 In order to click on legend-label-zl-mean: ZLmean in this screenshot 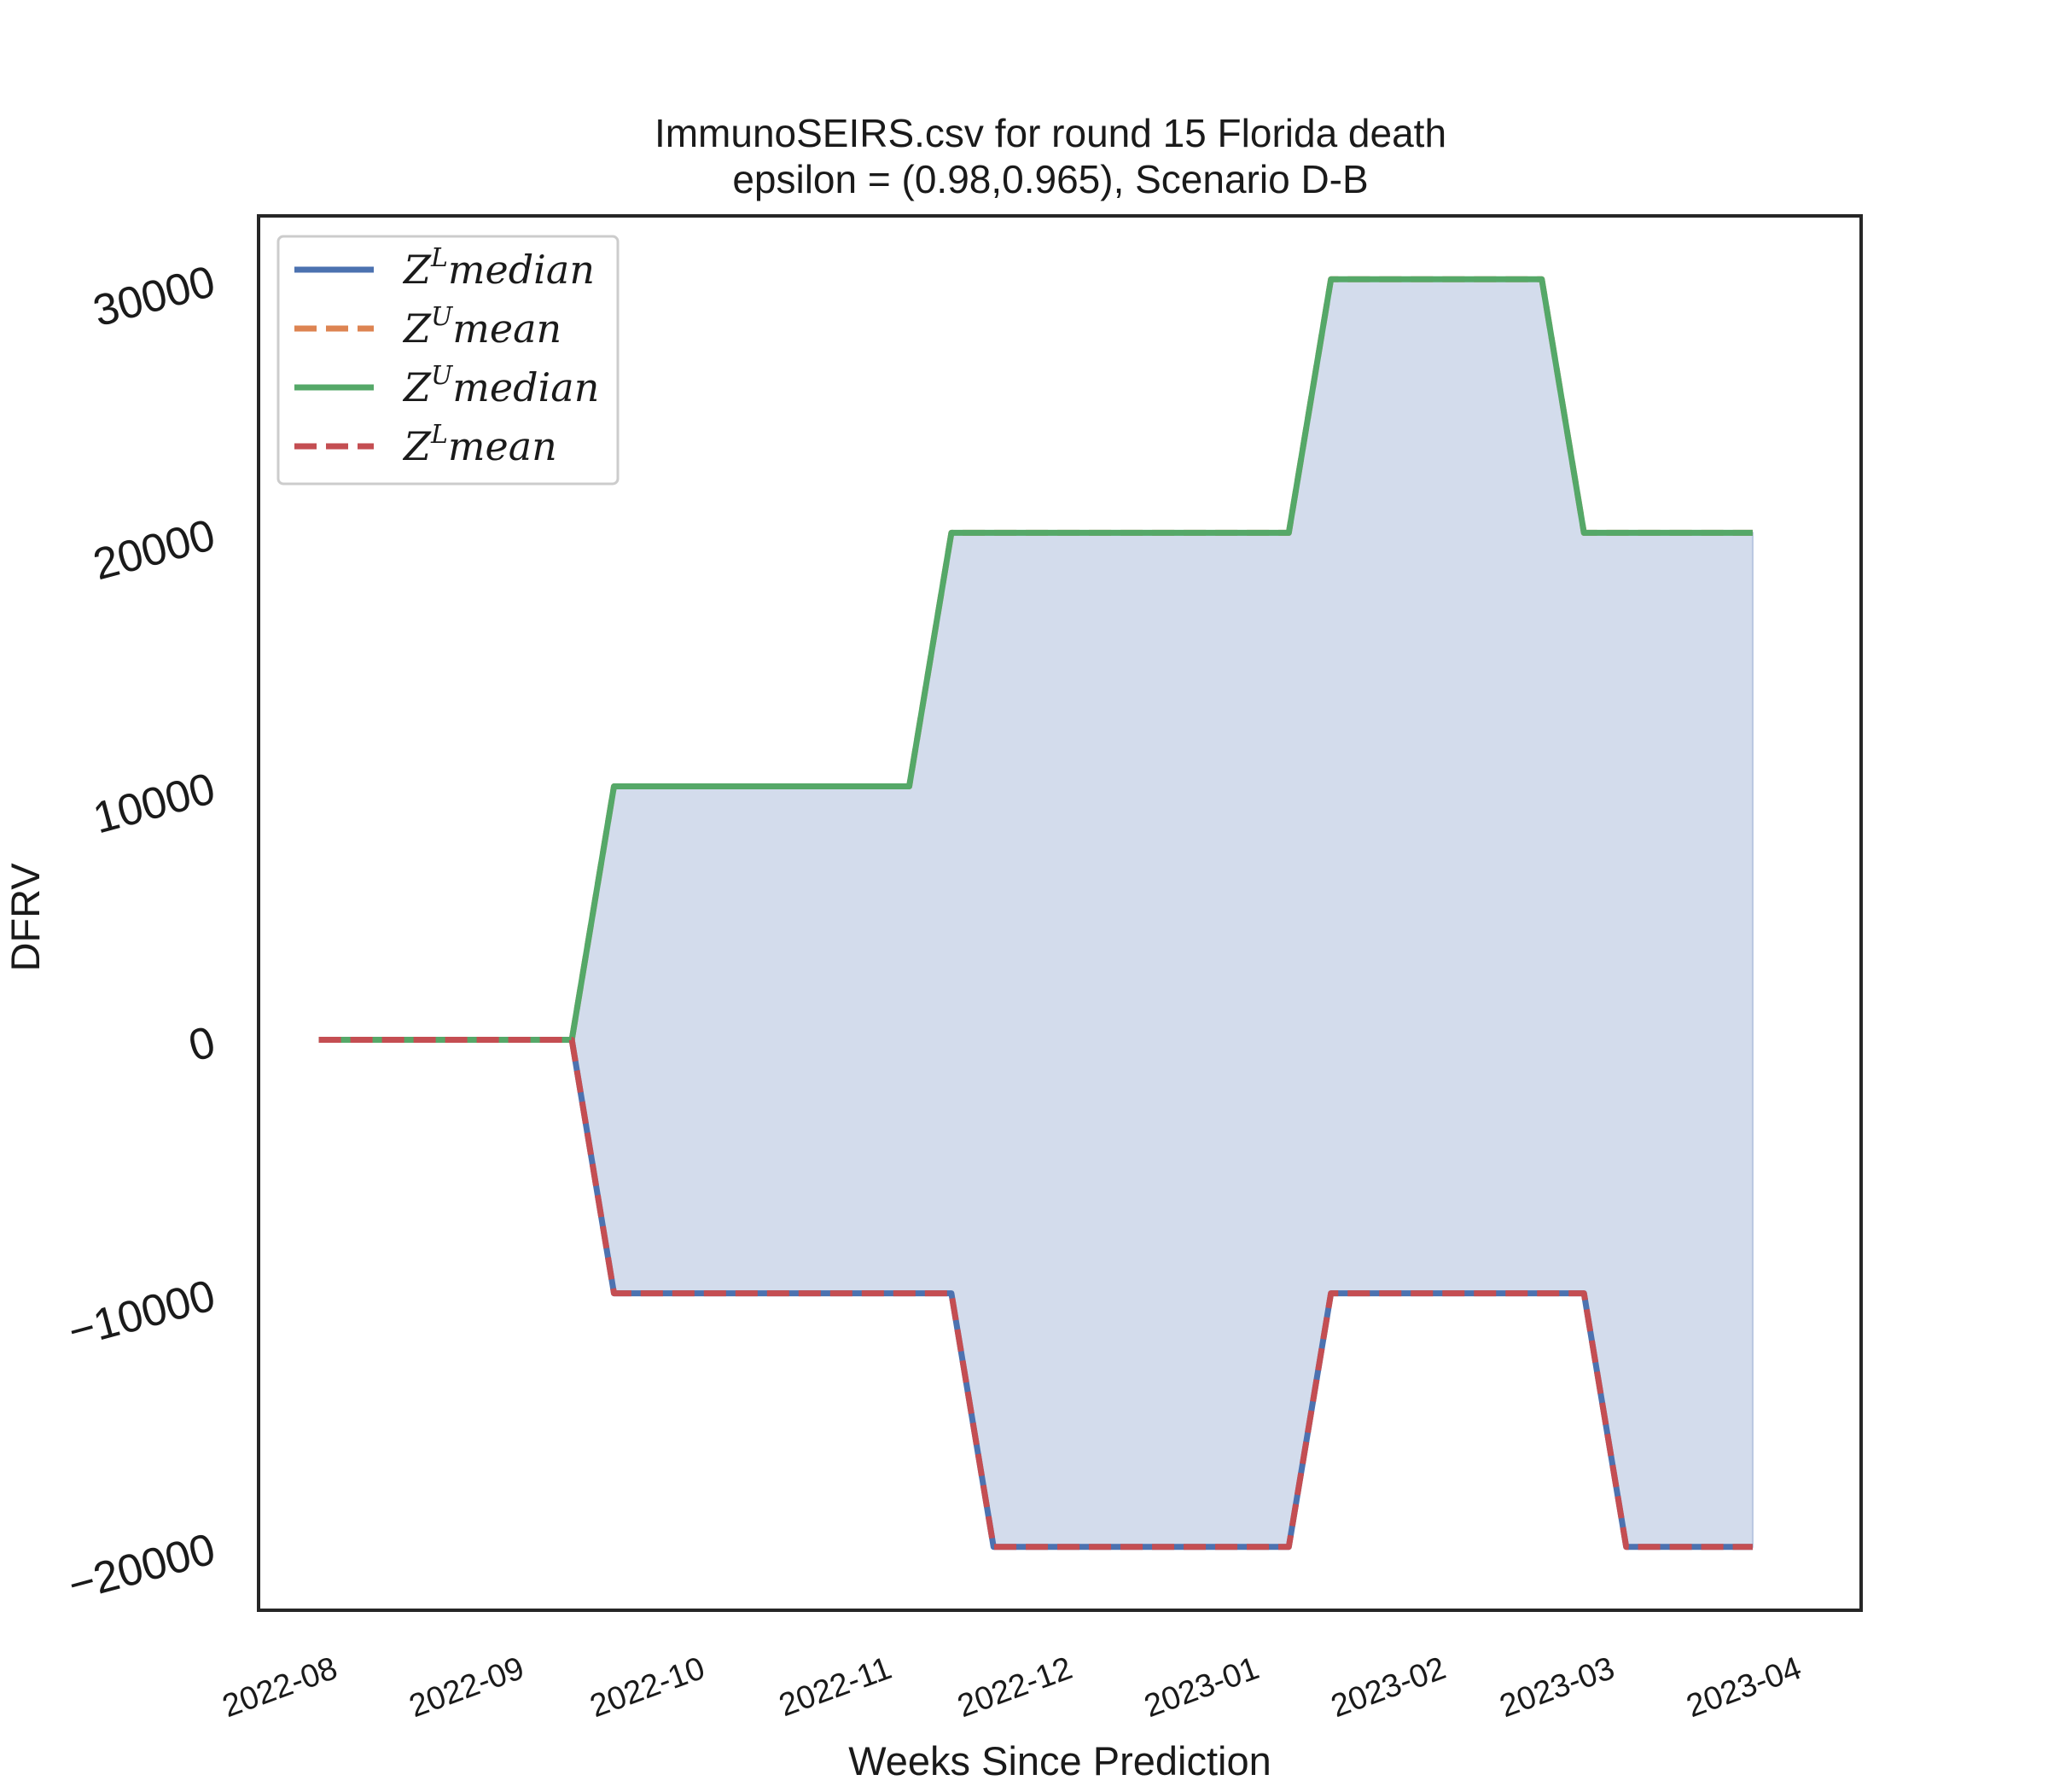, I will do `click(480, 445)`.